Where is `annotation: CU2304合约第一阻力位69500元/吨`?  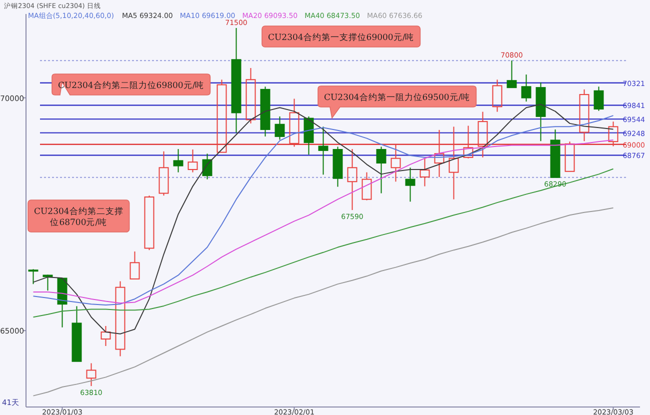
annotation: CU2304合约第一阻力位69500元/吨 is located at coordinates (397, 97).